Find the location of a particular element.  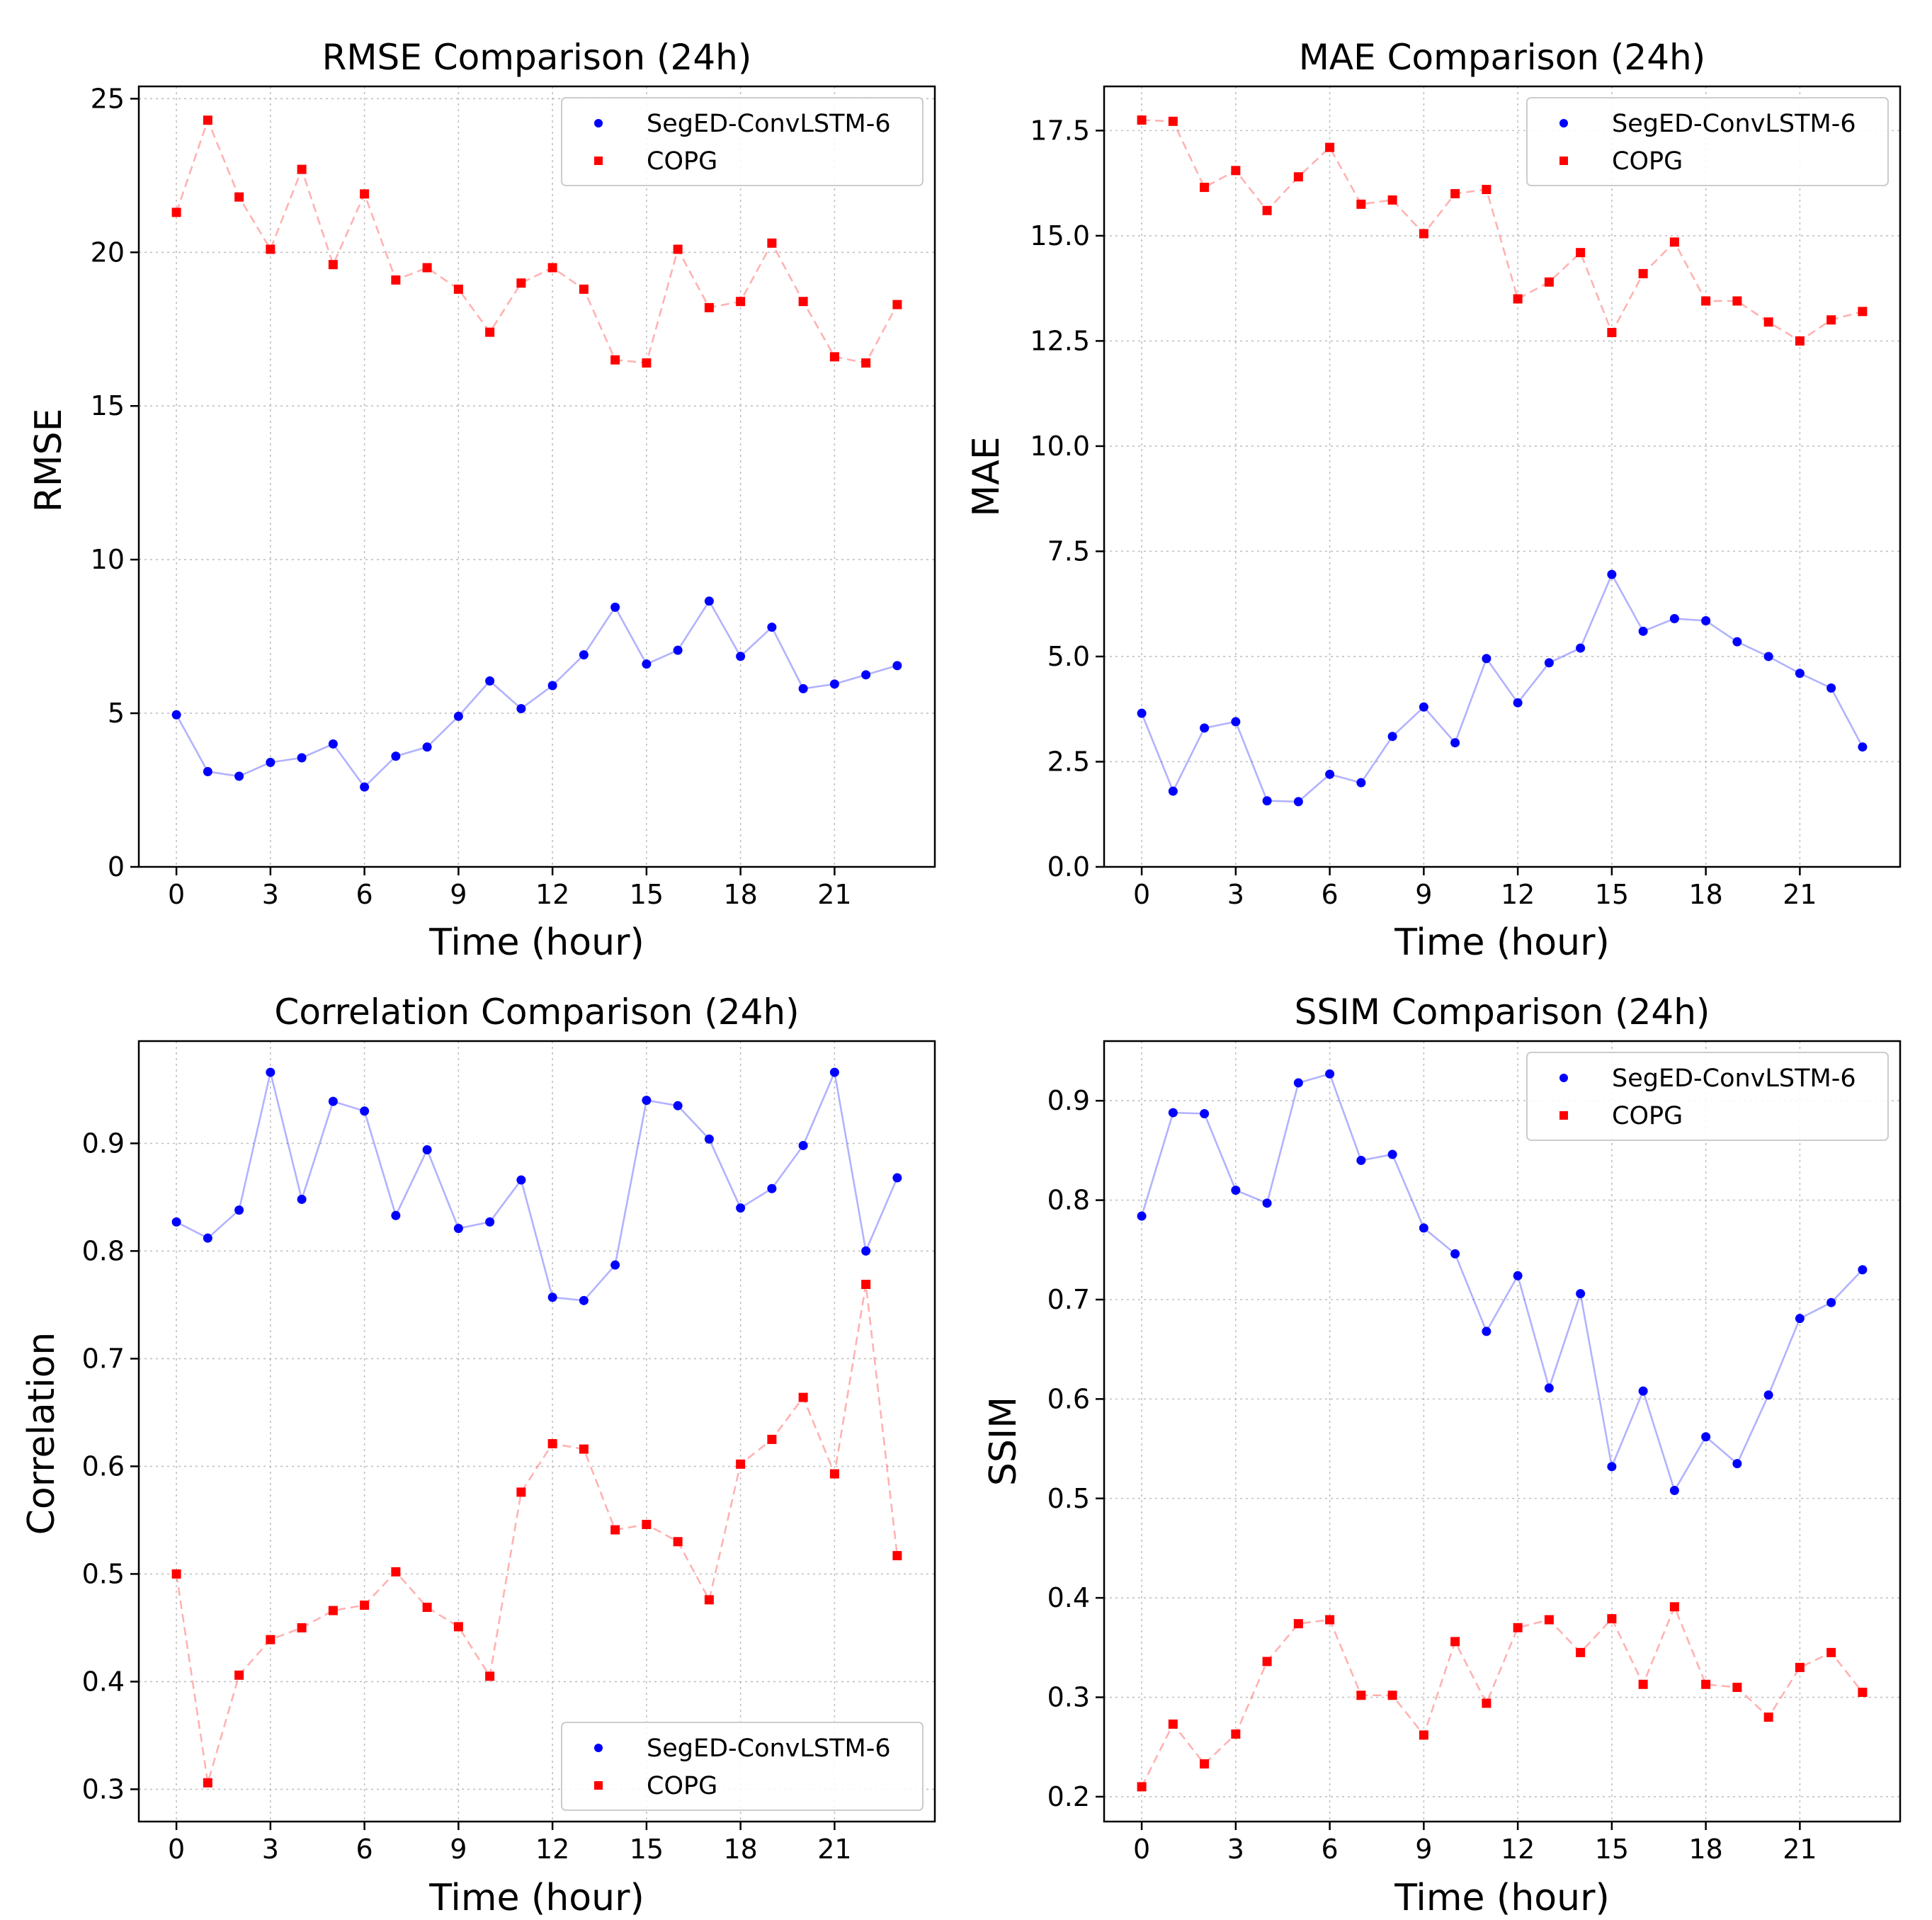

y-tick-label: 25 is located at coordinates (108, 98).